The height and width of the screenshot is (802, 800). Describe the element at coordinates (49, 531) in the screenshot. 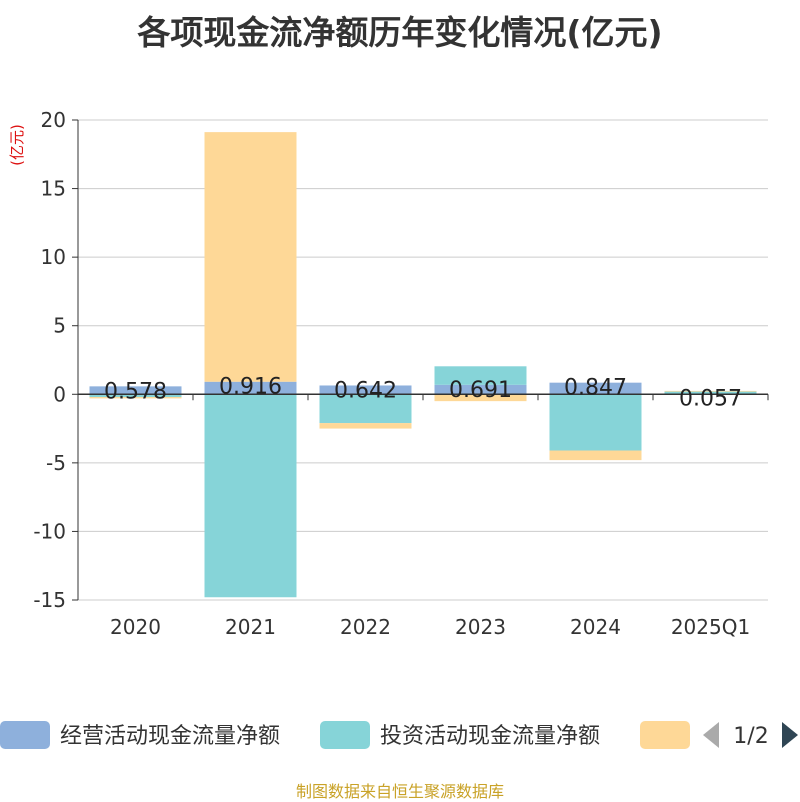

I see `y-tick-label: -10` at that location.